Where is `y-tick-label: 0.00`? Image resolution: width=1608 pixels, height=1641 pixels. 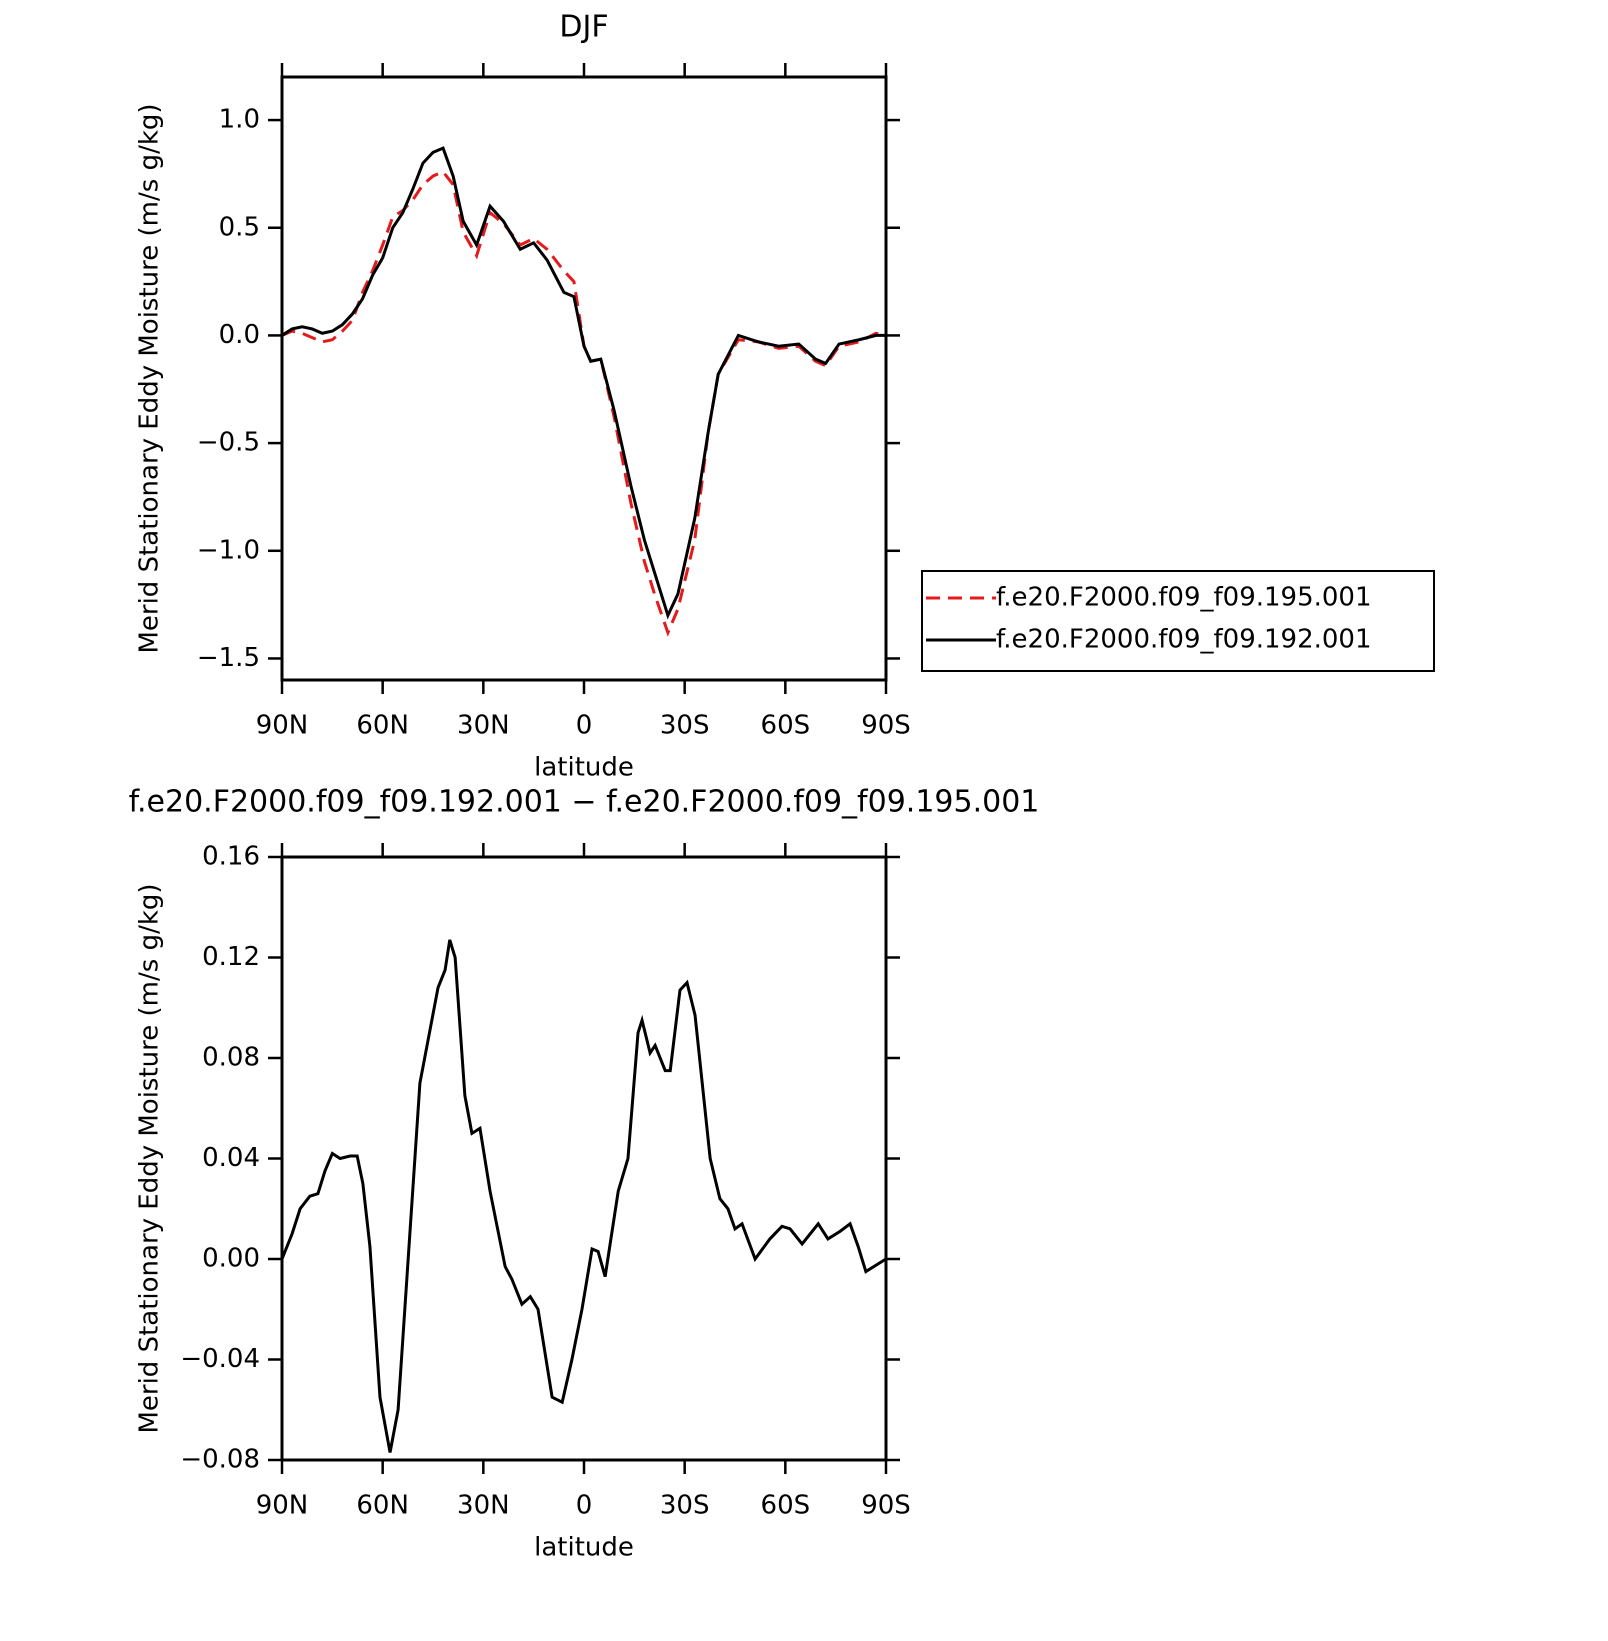 y-tick-label: 0.00 is located at coordinates (231, 1259).